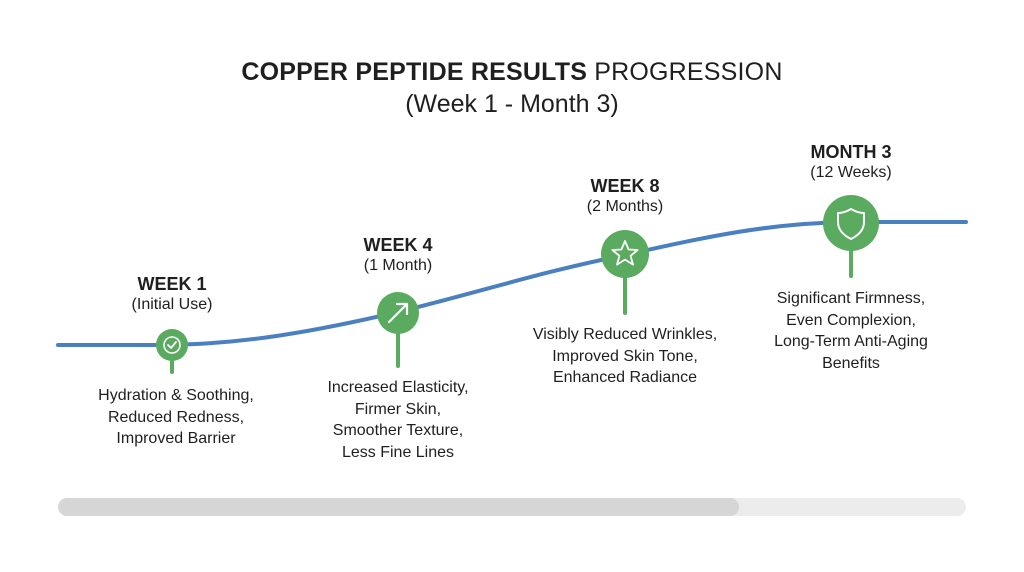 This screenshot has height=572, width=1024. I want to click on benefit-line: Significant Firmness,, so click(851, 298).